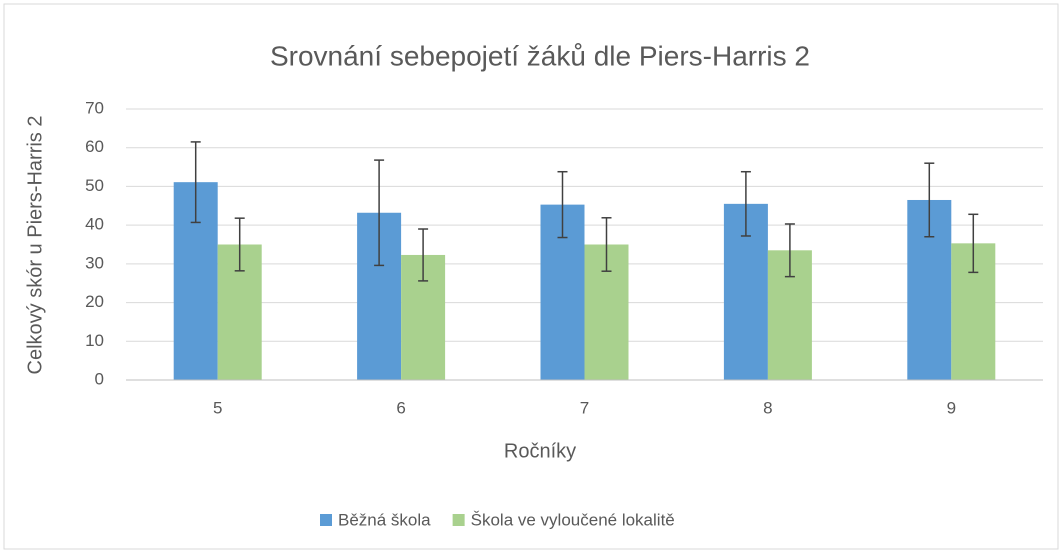  Describe the element at coordinates (94, 146) in the screenshot. I see `y-tick-label: 60` at that location.